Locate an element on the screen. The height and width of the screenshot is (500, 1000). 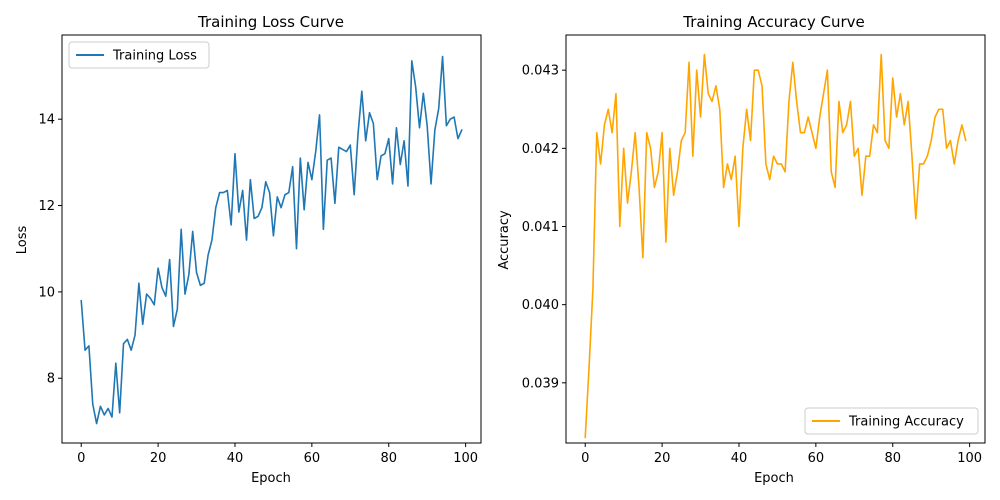
loss-y-tick-label: 12 is located at coordinates (46, 206).